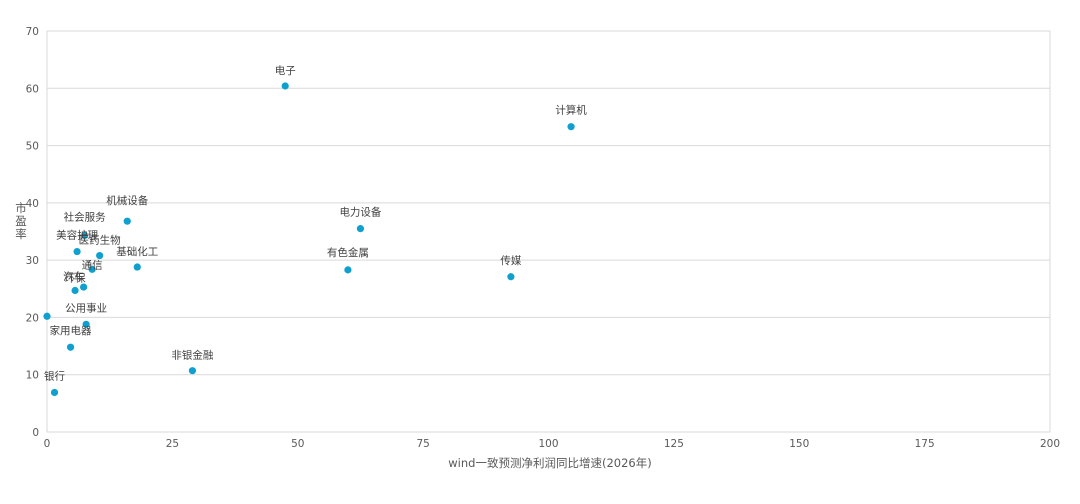 The height and width of the screenshot is (504, 1080). Describe the element at coordinates (32, 318) in the screenshot. I see `y-tick-label: 20` at that location.